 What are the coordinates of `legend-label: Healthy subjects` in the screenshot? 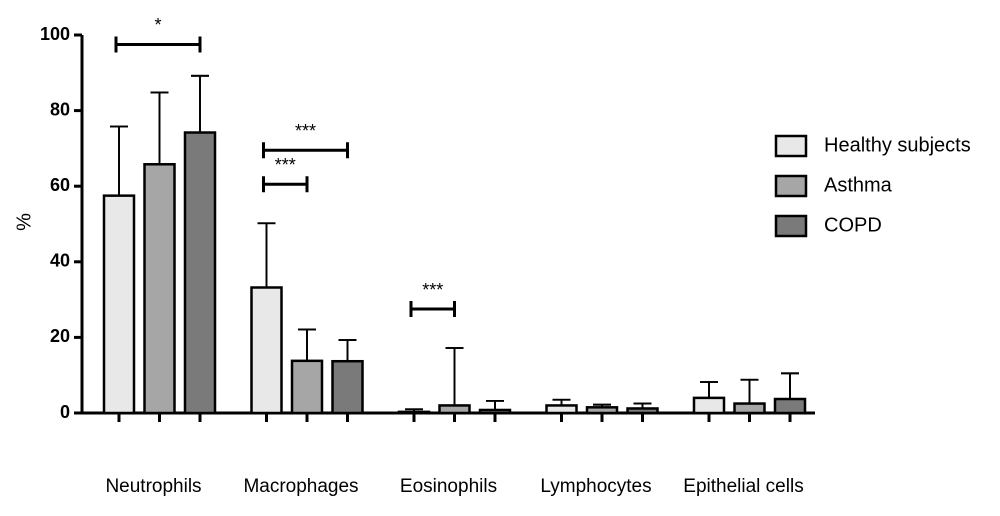 It's located at (897, 145).